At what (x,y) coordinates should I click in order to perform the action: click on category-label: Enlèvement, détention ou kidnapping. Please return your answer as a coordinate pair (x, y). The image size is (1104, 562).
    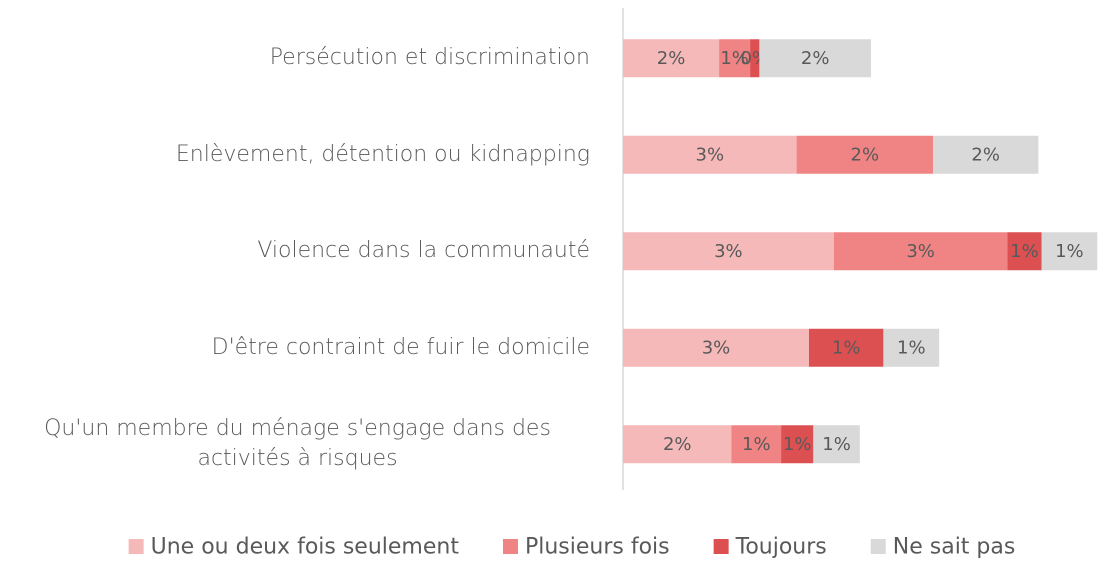
    Looking at the image, I should click on (382, 154).